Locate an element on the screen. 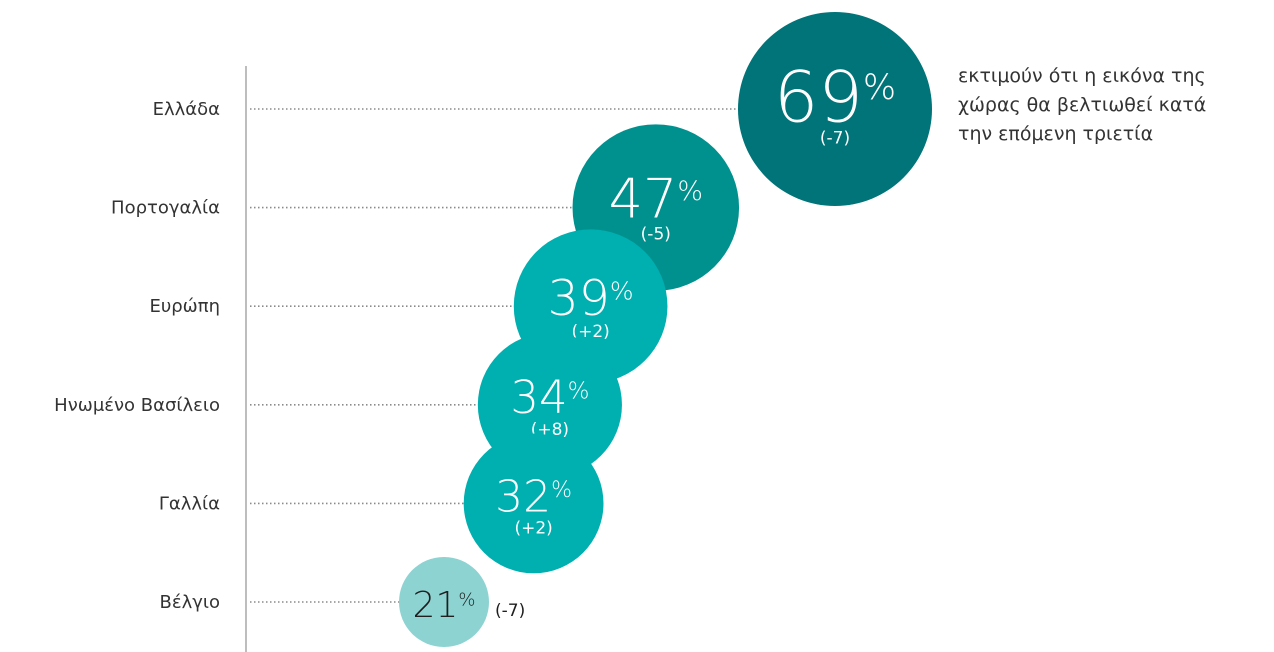 Image resolution: width=1274 pixels, height=652 pixels. annotation-line: εκτιμούν ότι η εικόνα της is located at coordinates (1082, 76).